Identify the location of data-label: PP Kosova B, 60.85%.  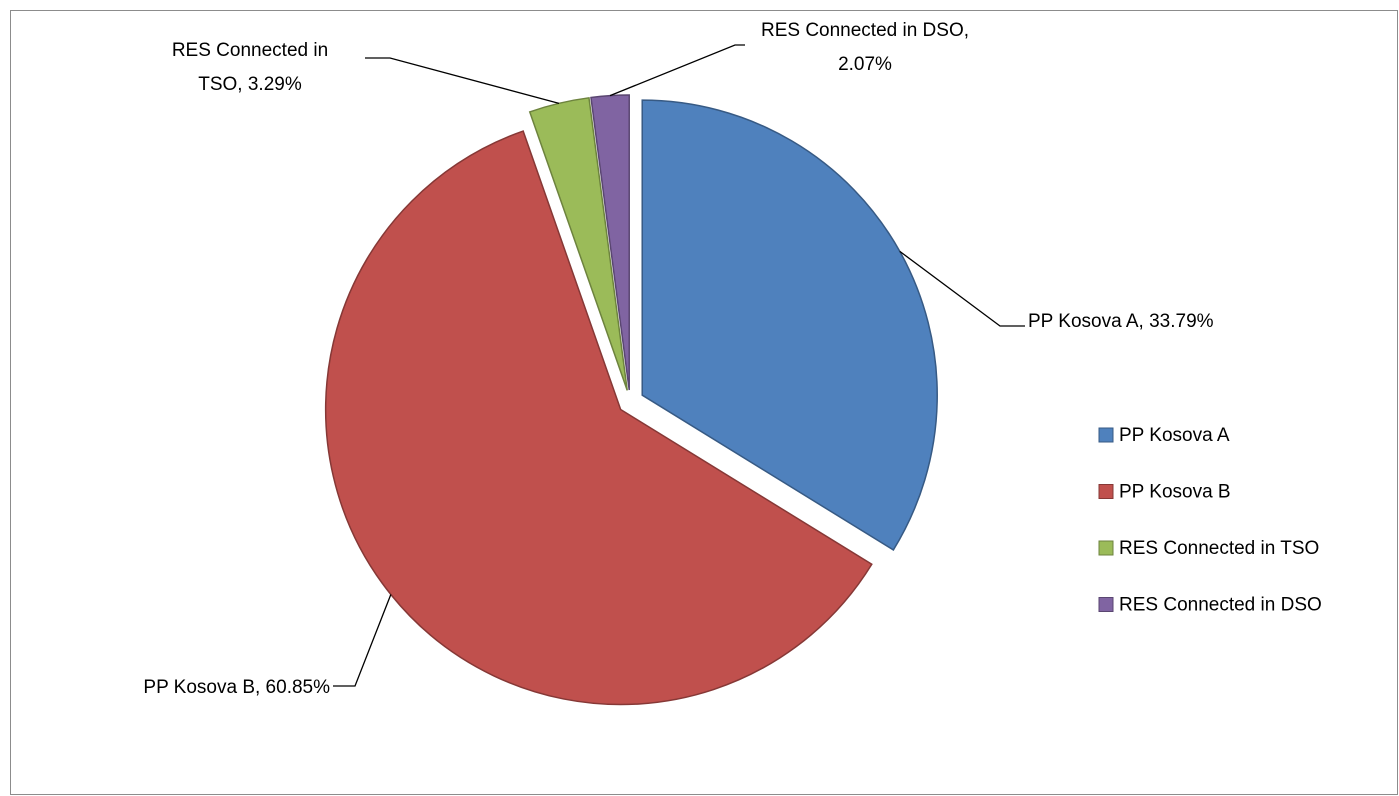
(236, 687).